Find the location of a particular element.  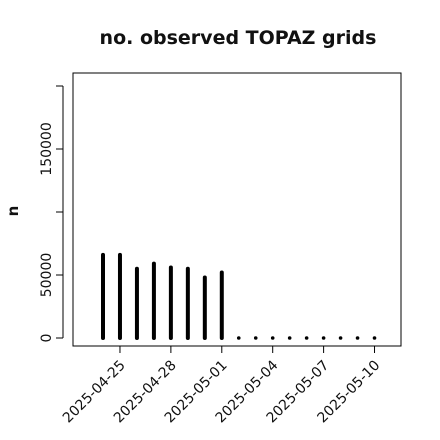

y-axis-label: n is located at coordinates (13, 211).